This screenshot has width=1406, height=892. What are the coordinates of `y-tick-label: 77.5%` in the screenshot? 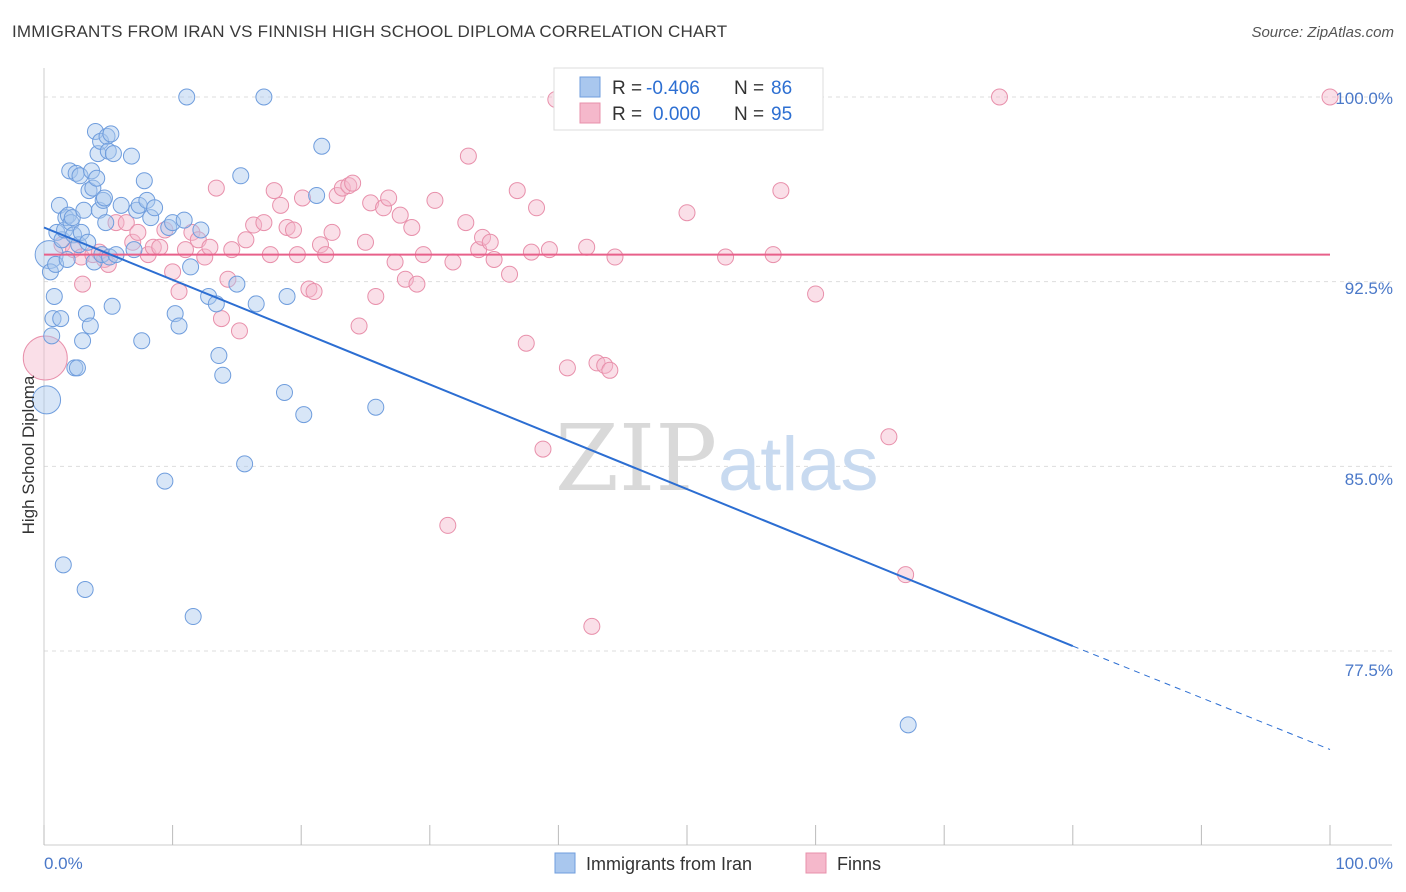 It's located at (1369, 670).